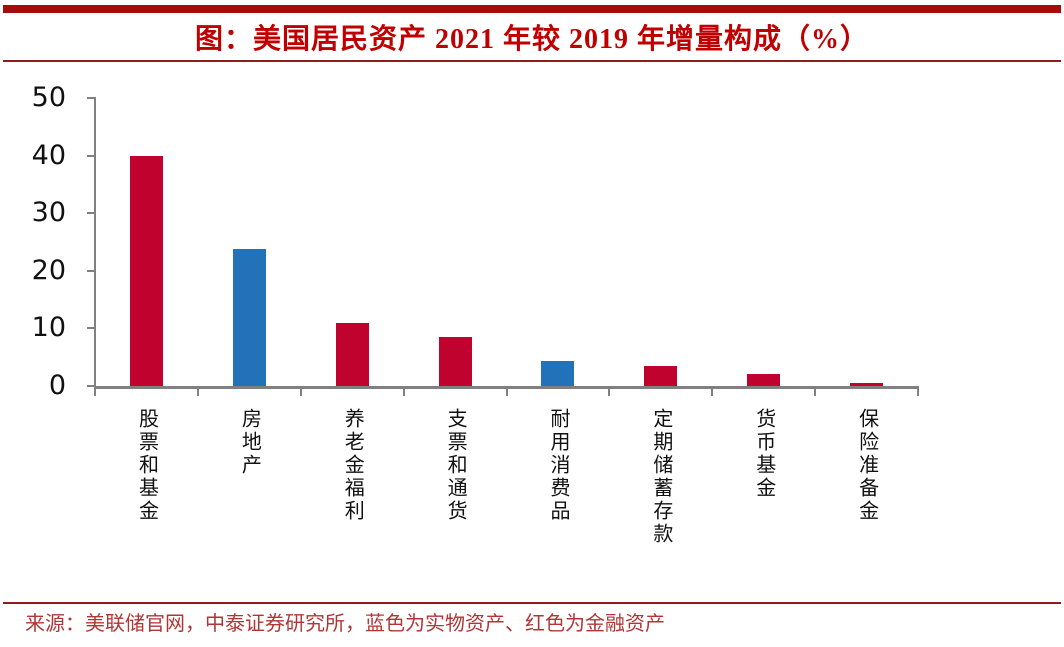 This screenshot has width=1064, height=647. What do you see at coordinates (48, 97) in the screenshot?
I see `y-axis-tick-label: 50` at bounding box center [48, 97].